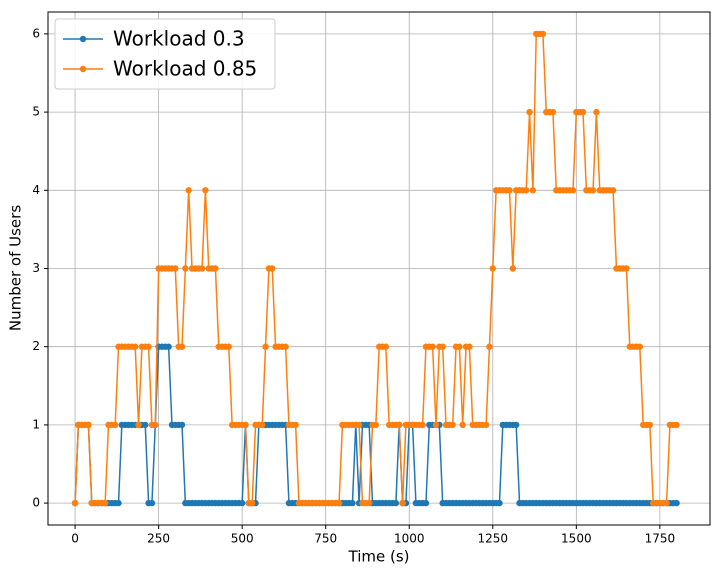  Describe the element at coordinates (379, 557) in the screenshot. I see `x-axis-label: Time (s)` at that location.